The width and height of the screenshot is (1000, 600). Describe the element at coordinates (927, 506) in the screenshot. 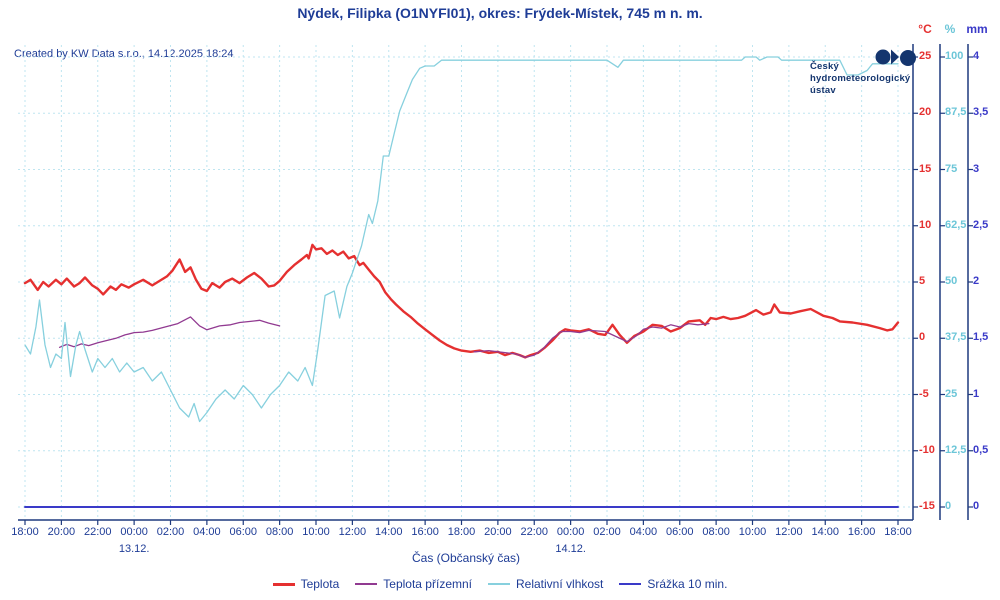

I see `y-tick-label-degC: -15` at that location.